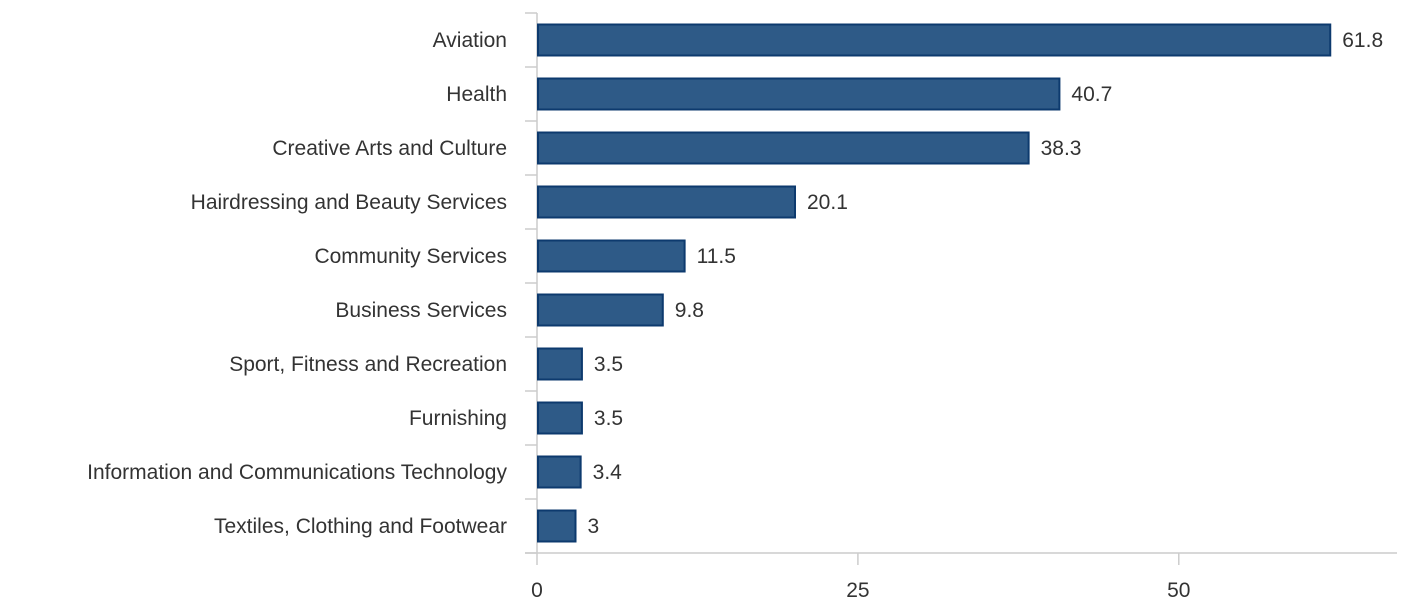 The image size is (1410, 600). What do you see at coordinates (389, 148) in the screenshot?
I see `category-label: Creative Arts and Culture` at bounding box center [389, 148].